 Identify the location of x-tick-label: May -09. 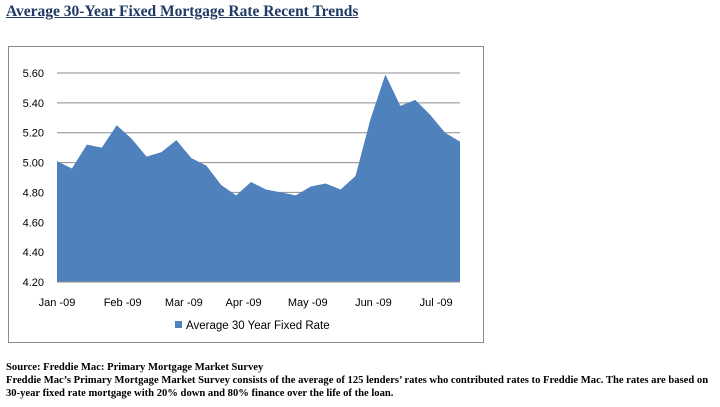
(308, 303).